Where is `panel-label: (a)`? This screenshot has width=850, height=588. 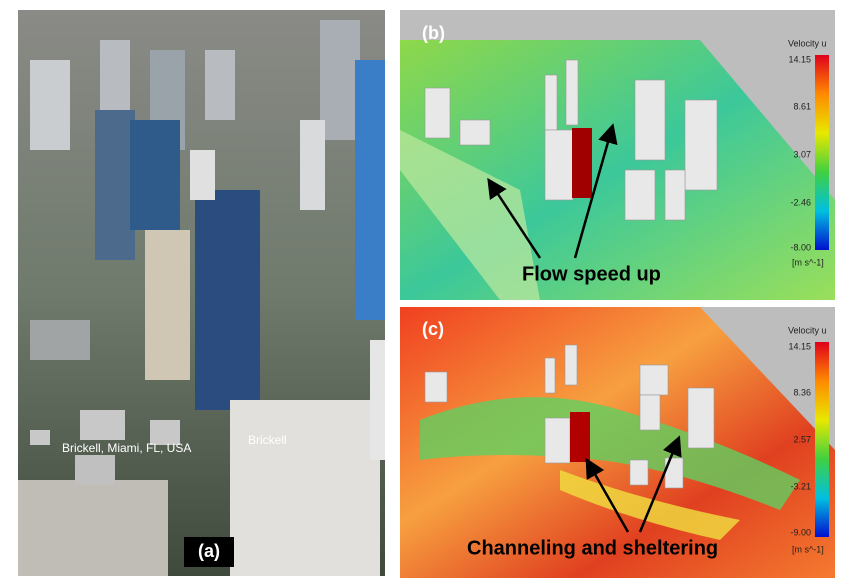
panel-label: (a) is located at coordinates (209, 551).